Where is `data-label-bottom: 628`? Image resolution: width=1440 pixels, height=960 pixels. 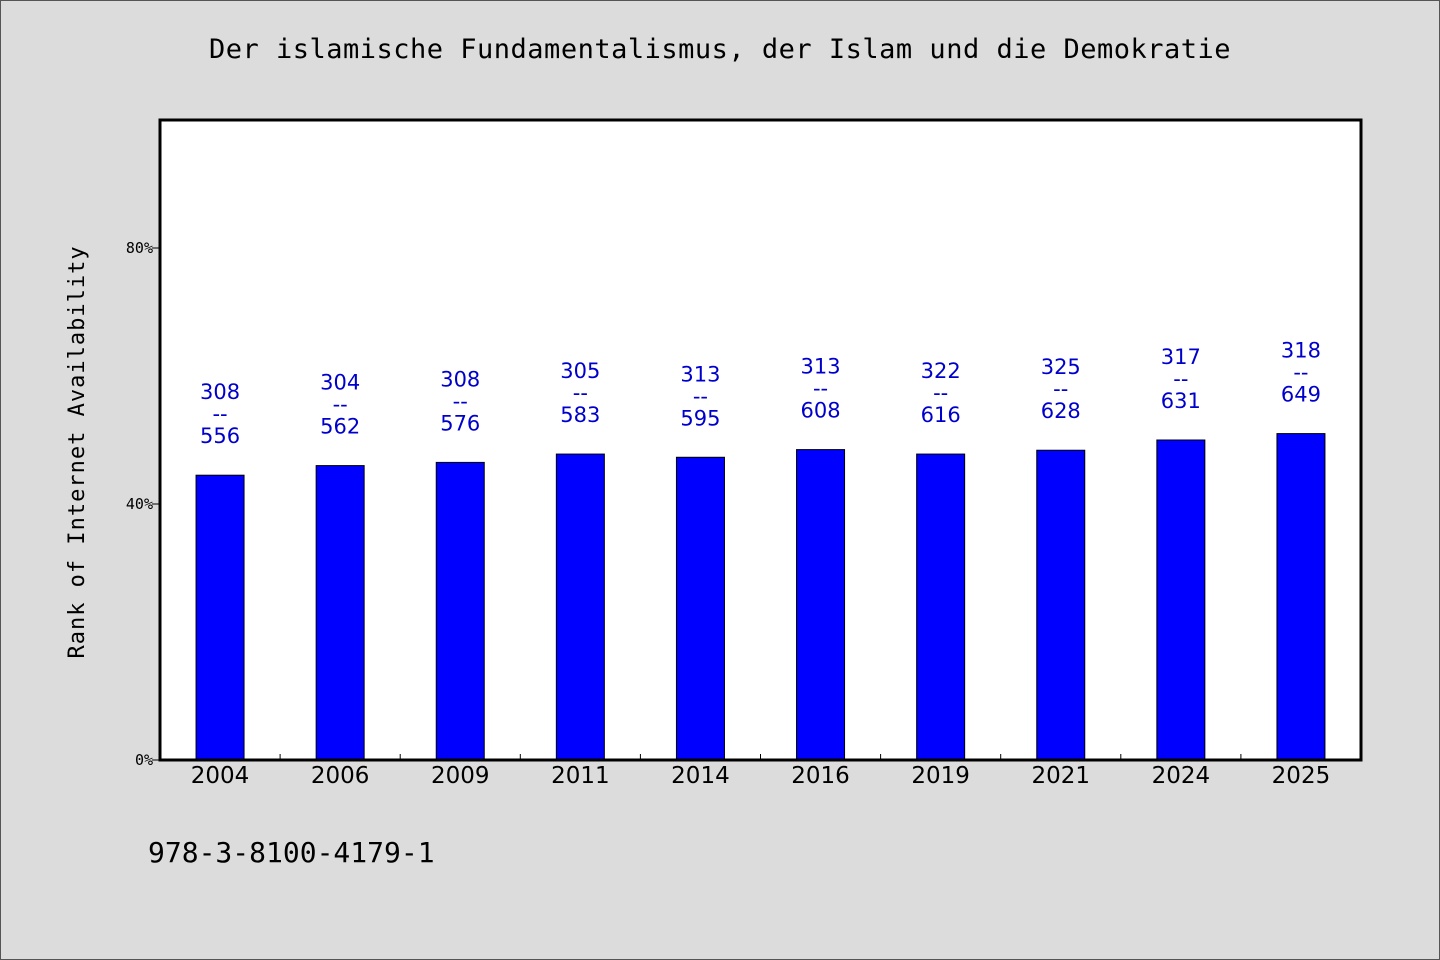
data-label-bottom: 628 is located at coordinates (1061, 411).